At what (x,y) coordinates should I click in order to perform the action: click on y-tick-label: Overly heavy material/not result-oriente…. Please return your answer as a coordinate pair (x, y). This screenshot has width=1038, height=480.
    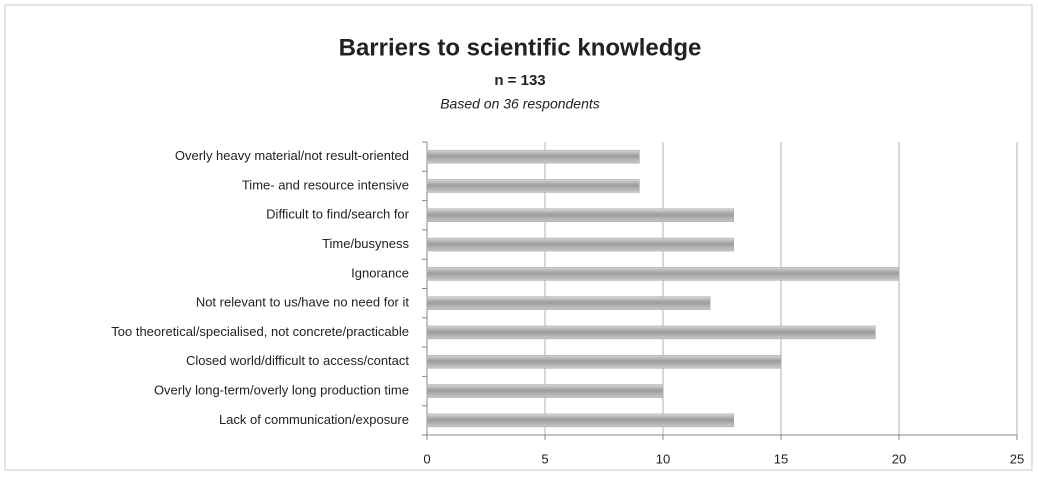
    Looking at the image, I should click on (292, 155).